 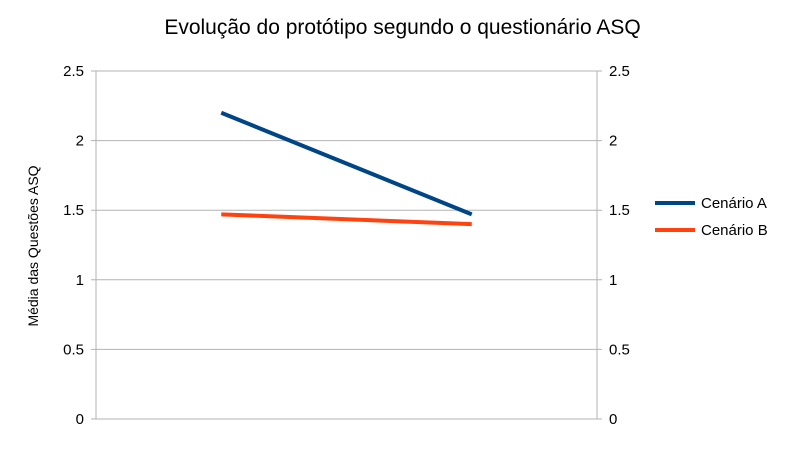 What do you see at coordinates (73, 210) in the screenshot?
I see `y-tick-label-left: 1.5` at bounding box center [73, 210].